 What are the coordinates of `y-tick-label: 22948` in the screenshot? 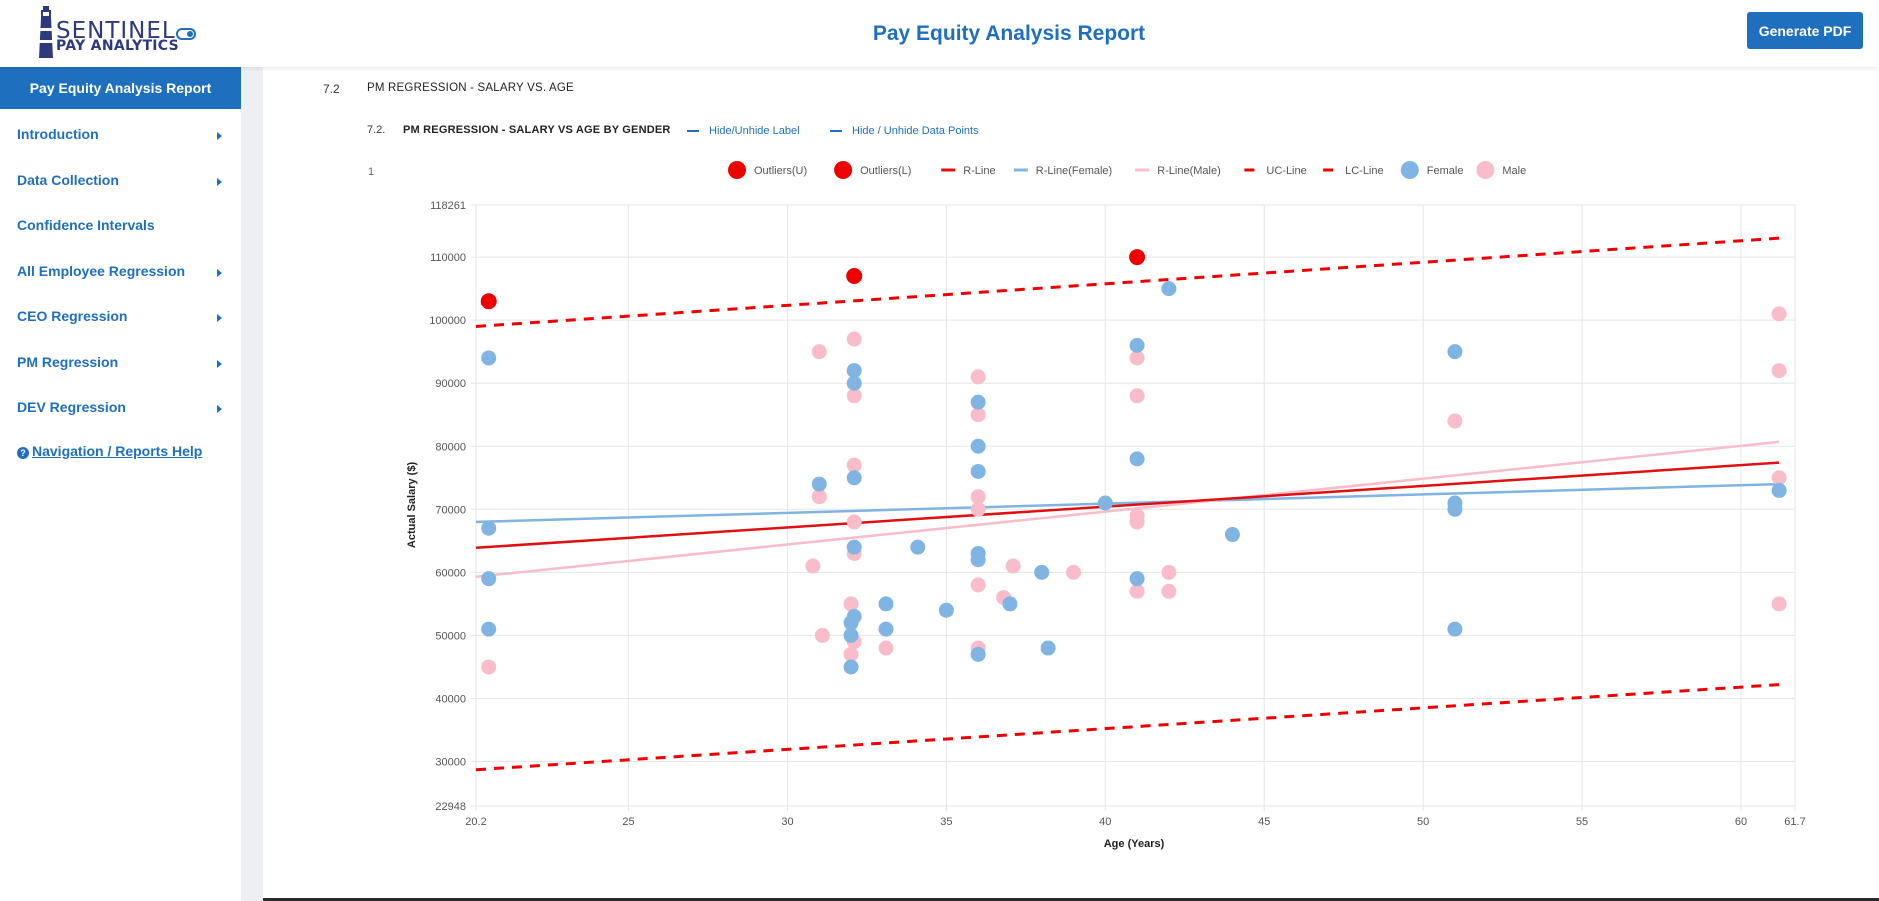 It's located at (450, 807).